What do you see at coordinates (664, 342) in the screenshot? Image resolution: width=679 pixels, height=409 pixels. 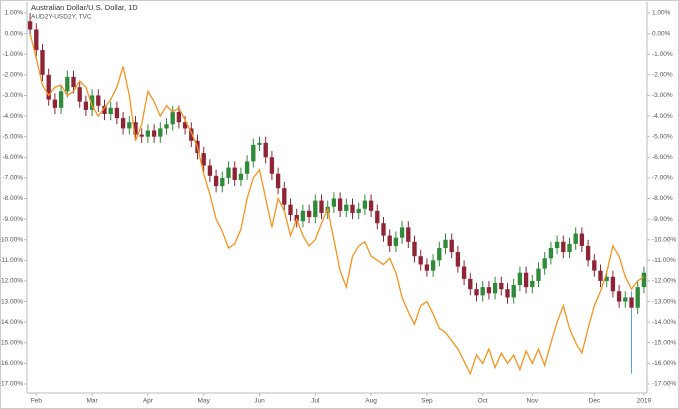 I see `y-tick-label: -15.00%` at bounding box center [664, 342].